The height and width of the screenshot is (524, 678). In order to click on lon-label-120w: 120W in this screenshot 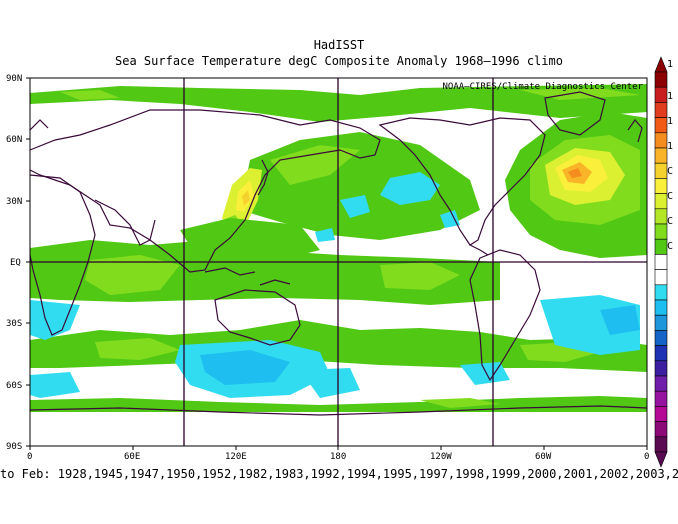, I will do `click(441, 457)`.